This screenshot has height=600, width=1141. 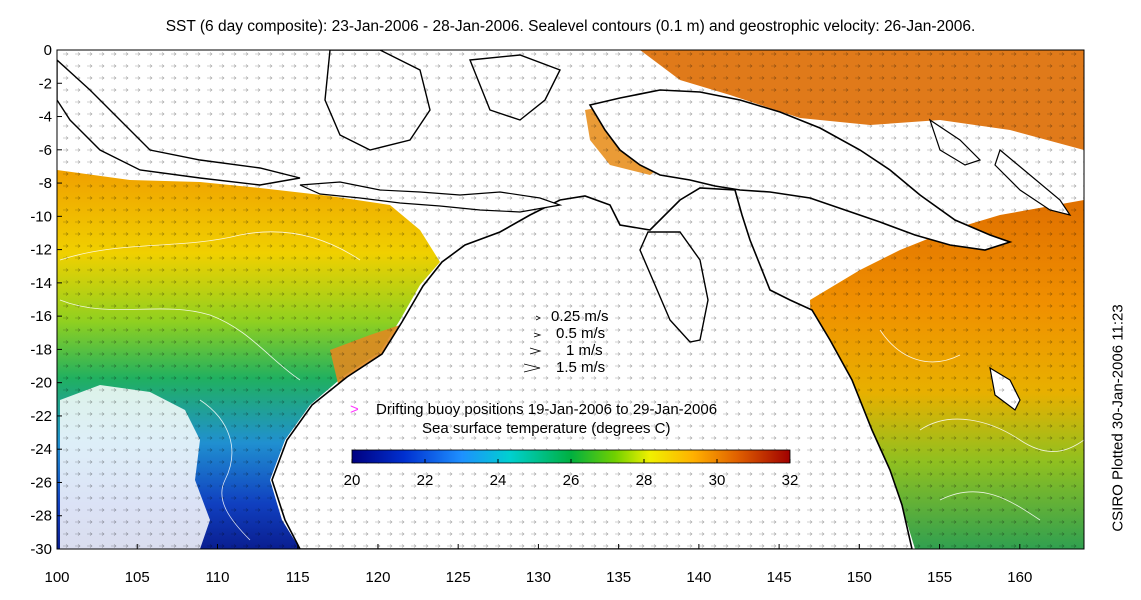 I want to click on x-tick-label: 155, so click(x=939, y=577).